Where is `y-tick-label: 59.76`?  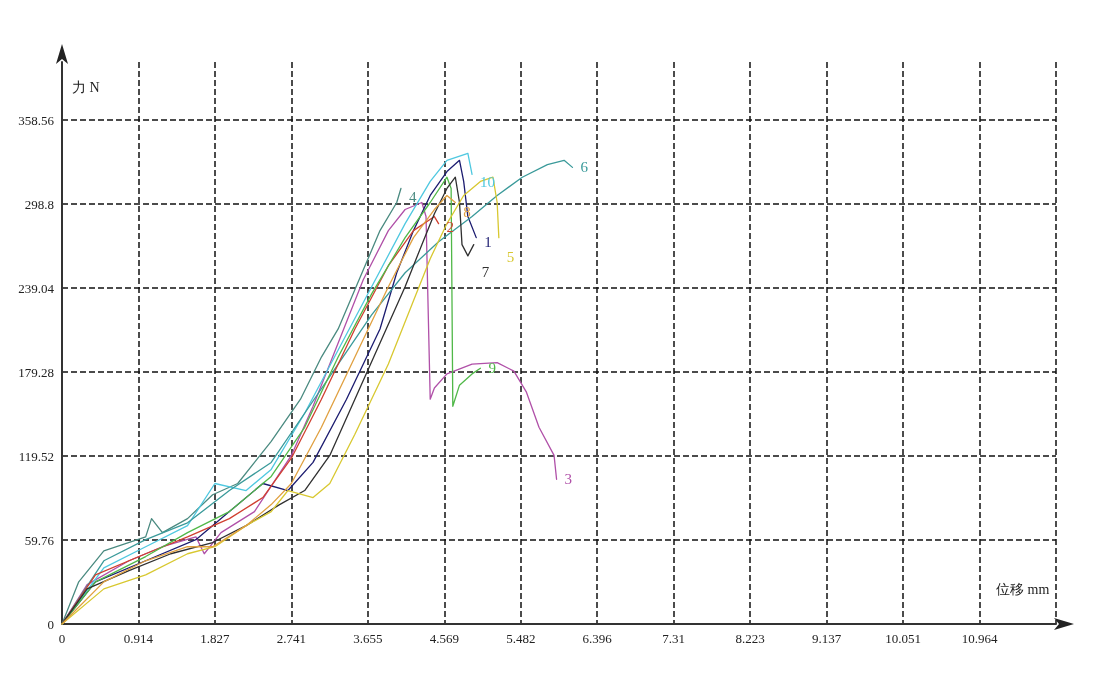 y-tick-label: 59.76 is located at coordinates (39, 540).